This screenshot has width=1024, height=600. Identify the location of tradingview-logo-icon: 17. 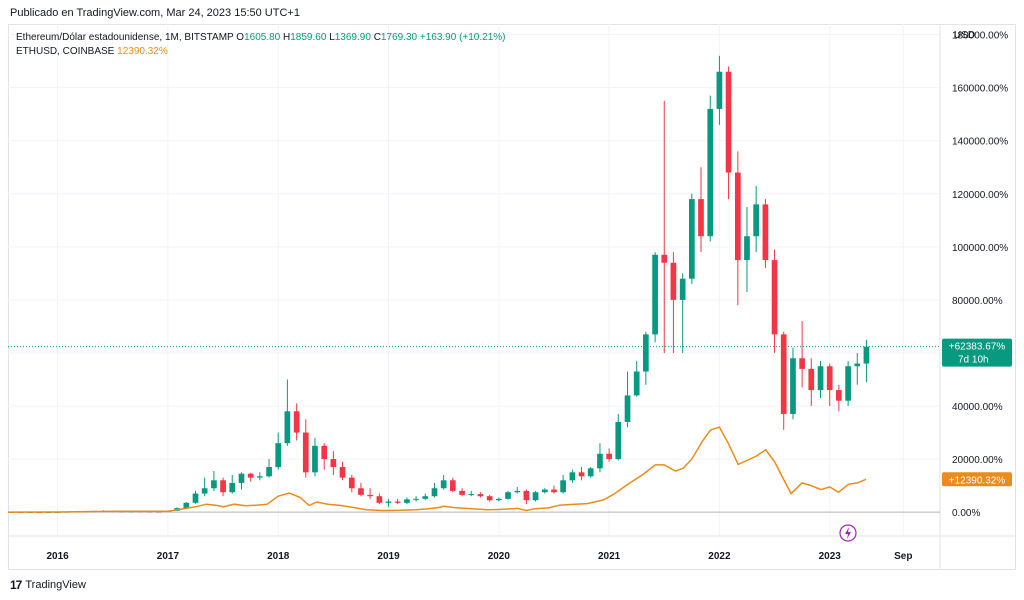
(16, 585).